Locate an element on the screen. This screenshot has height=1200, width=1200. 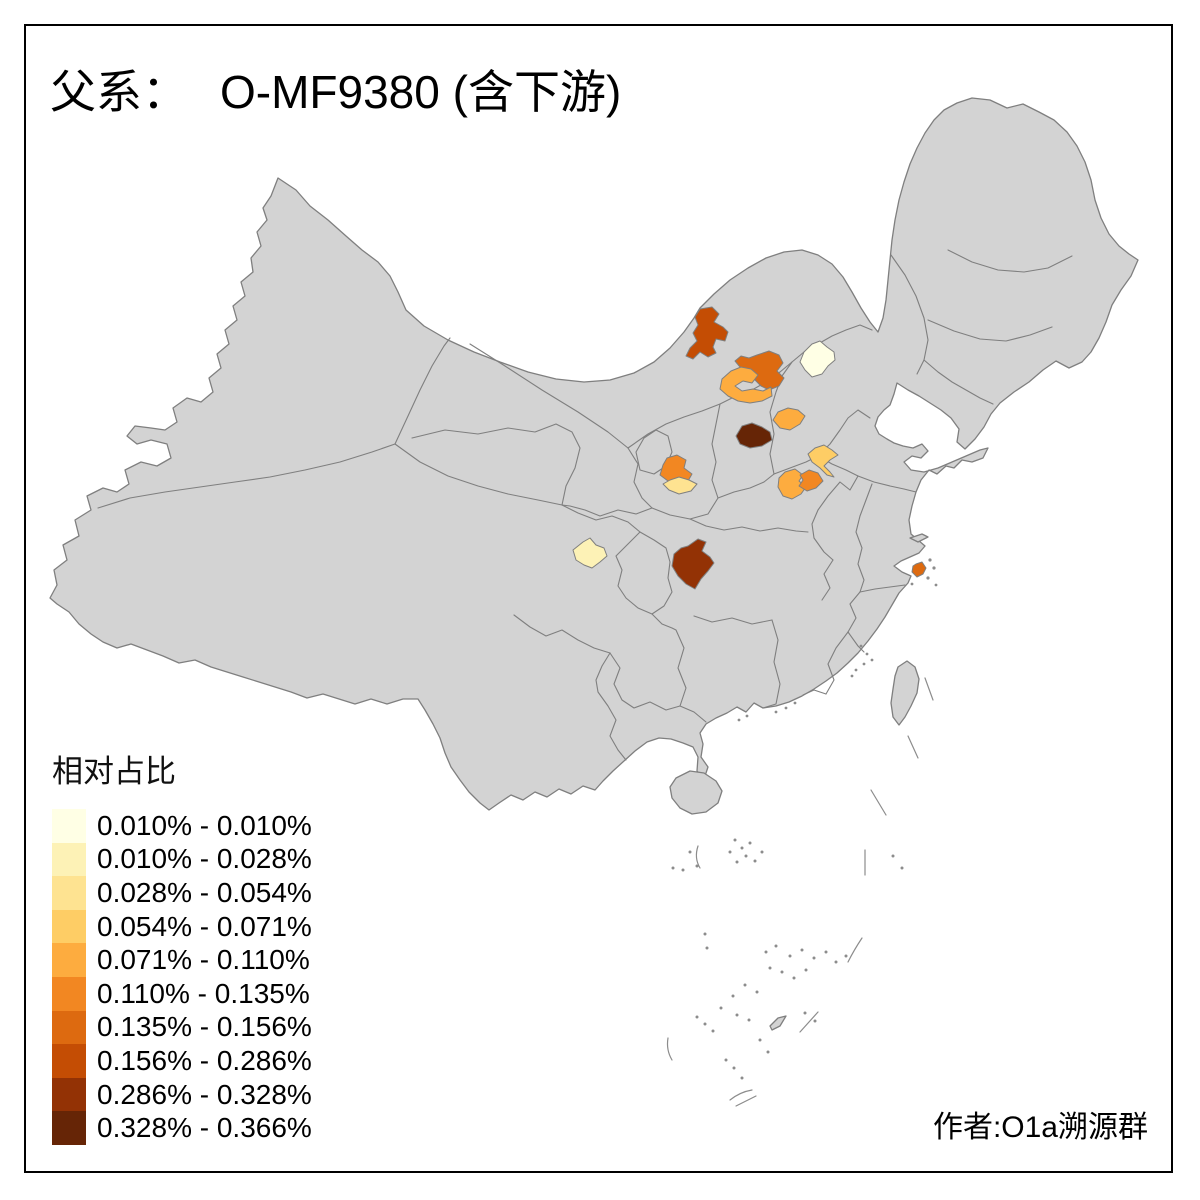
legend-item: 0.286% - 0.328% is located at coordinates (182, 1094).